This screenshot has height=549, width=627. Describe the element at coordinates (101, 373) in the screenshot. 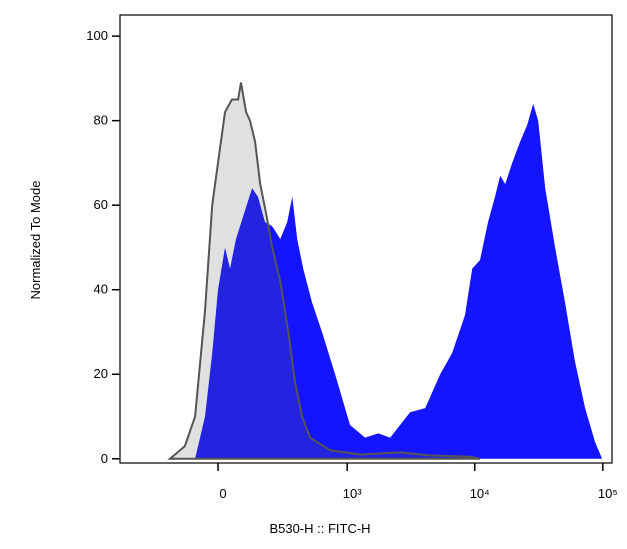

I see `y-tick-label: 20` at that location.